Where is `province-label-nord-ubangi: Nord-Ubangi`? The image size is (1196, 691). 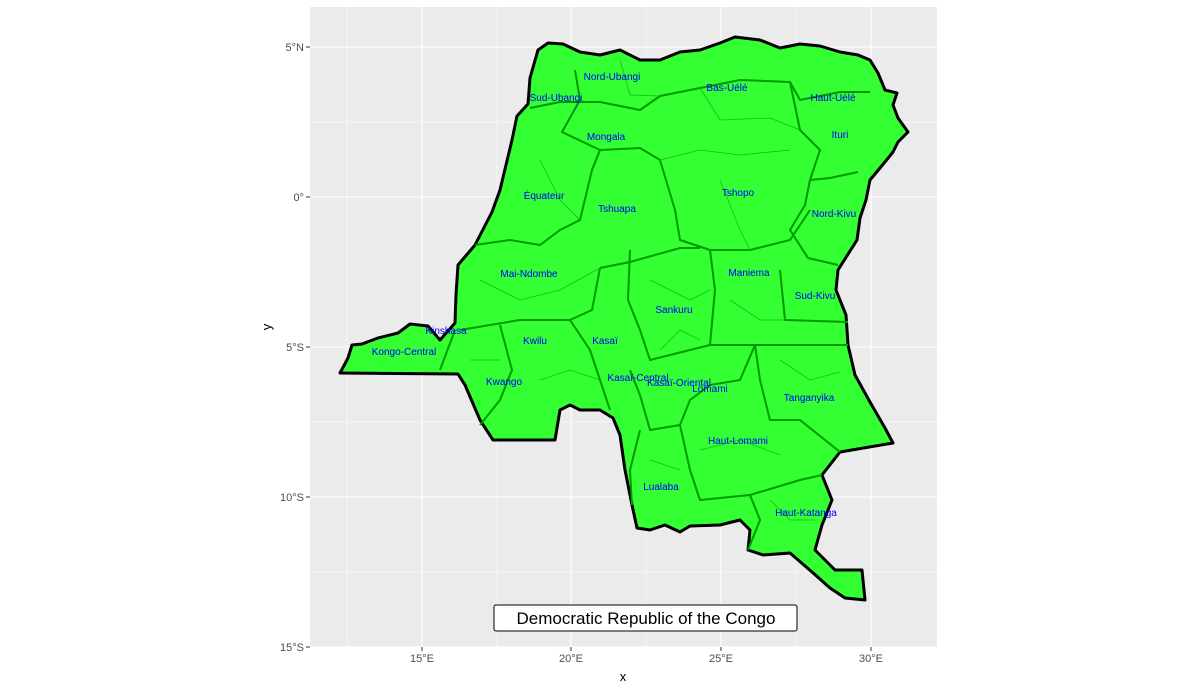 province-label-nord-ubangi: Nord-Ubangi is located at coordinates (612, 77).